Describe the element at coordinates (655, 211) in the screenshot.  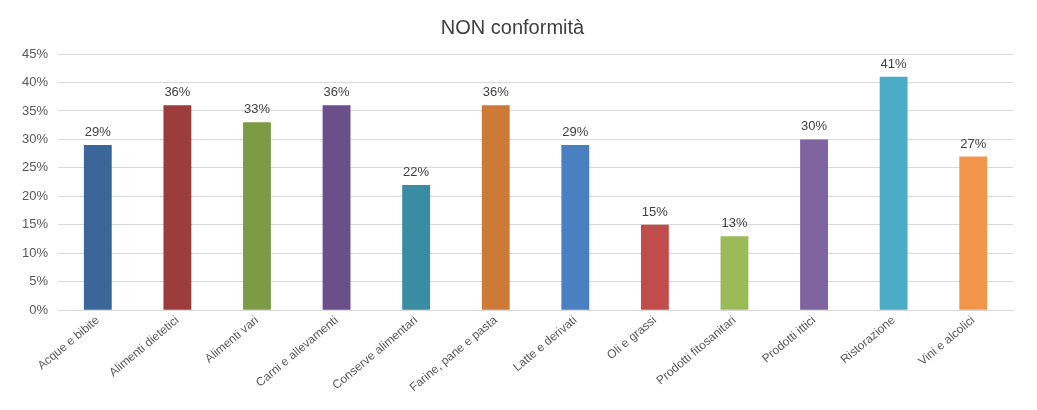
I see `data-label: 15%` at that location.